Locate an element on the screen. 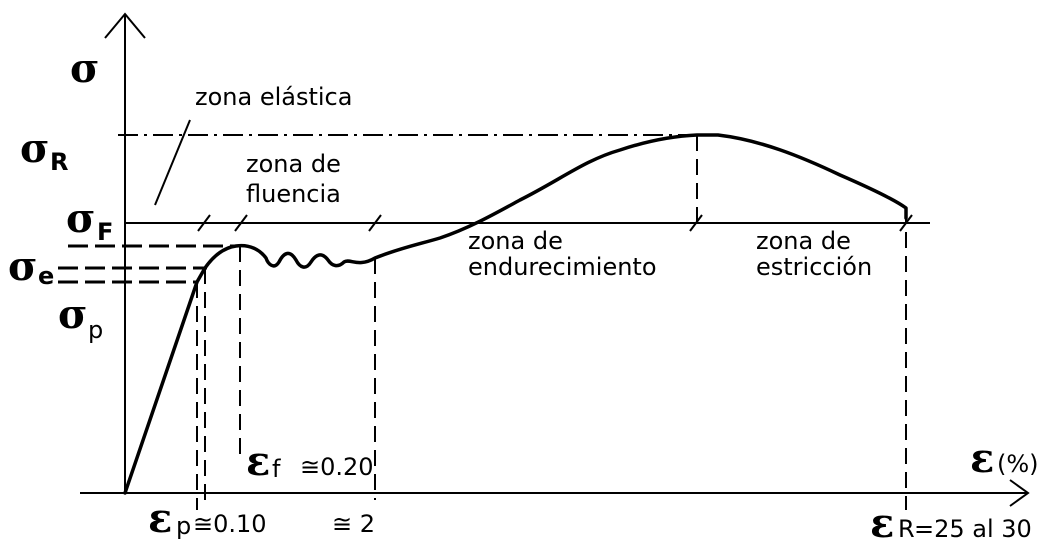 Image resolution: width=1053 pixels, height=540 pixels. svg-text: ≅0.10 is located at coordinates (230, 524).